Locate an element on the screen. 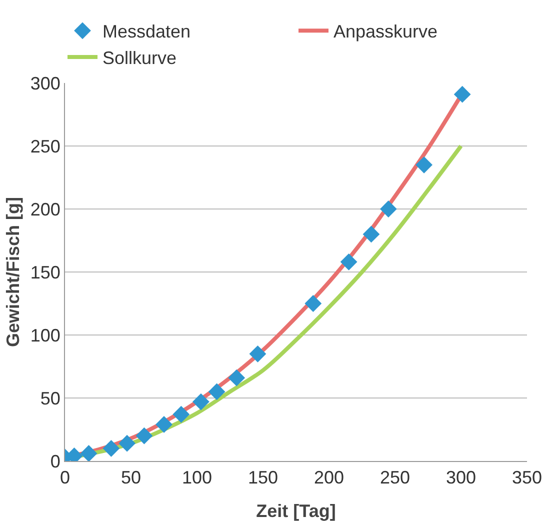  x-tick-label: 250 is located at coordinates (395, 478).